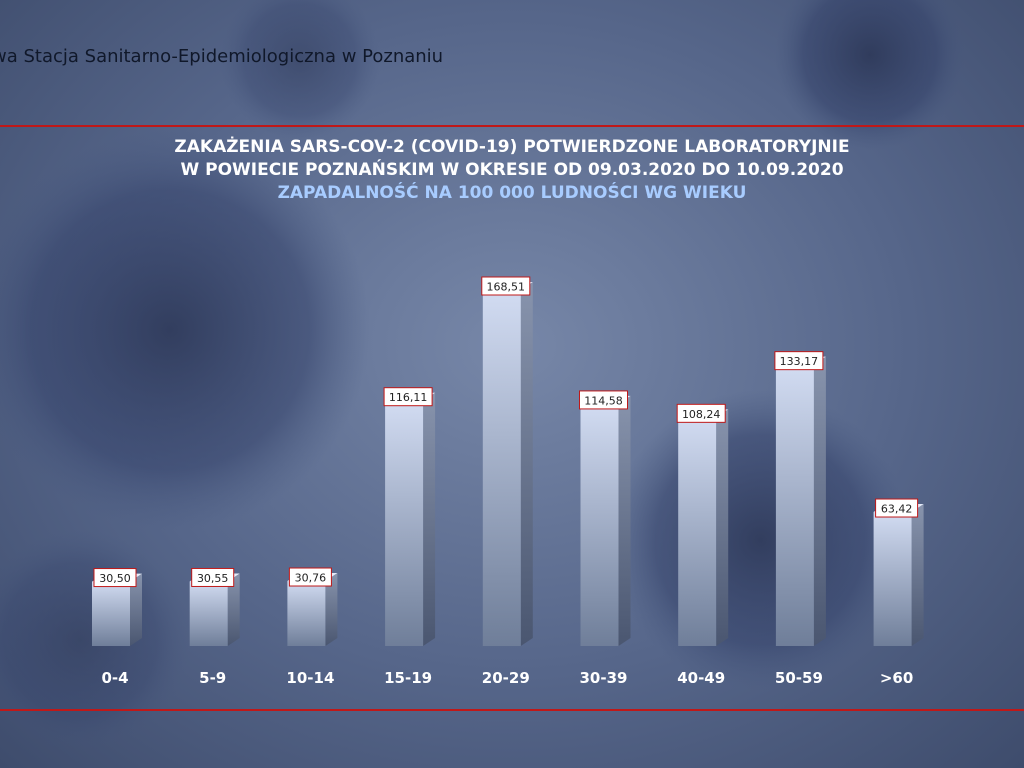  I want to click on tick-label-40-49: 40-49, so click(701, 678).